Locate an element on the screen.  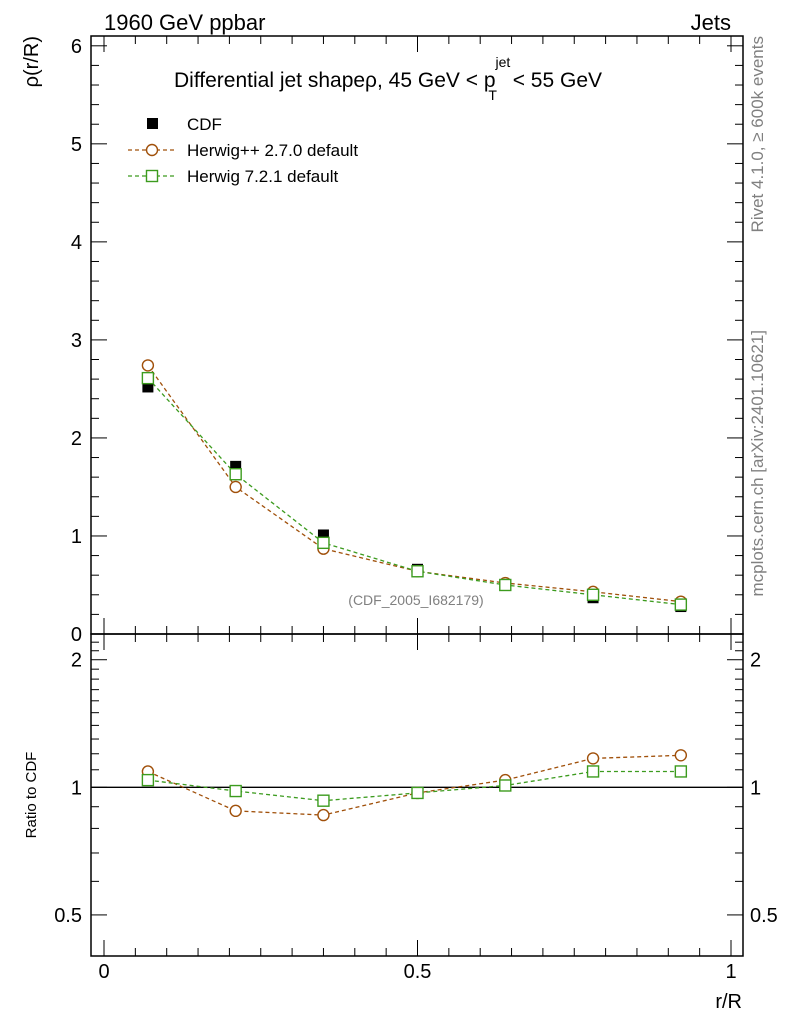
legend-label-herwigpp: Herwig++ 2.7.0 default is located at coordinates (272, 150).